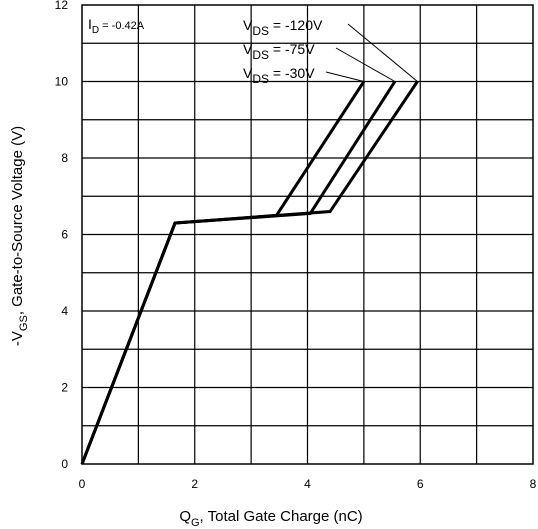 This screenshot has width=538, height=529. I want to click on x-tick-label: 0, so click(82, 484).